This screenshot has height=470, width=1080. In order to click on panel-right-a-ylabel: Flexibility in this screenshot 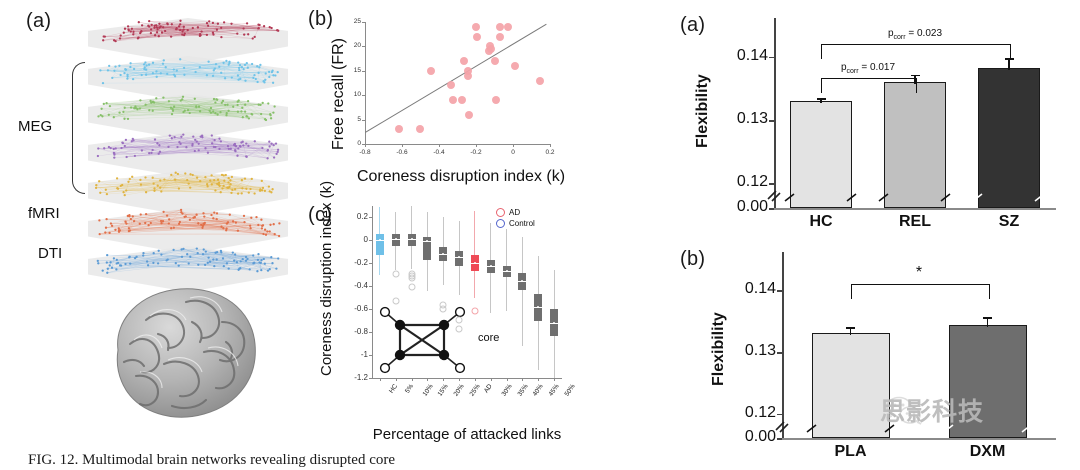, I will do `click(702, 111)`.